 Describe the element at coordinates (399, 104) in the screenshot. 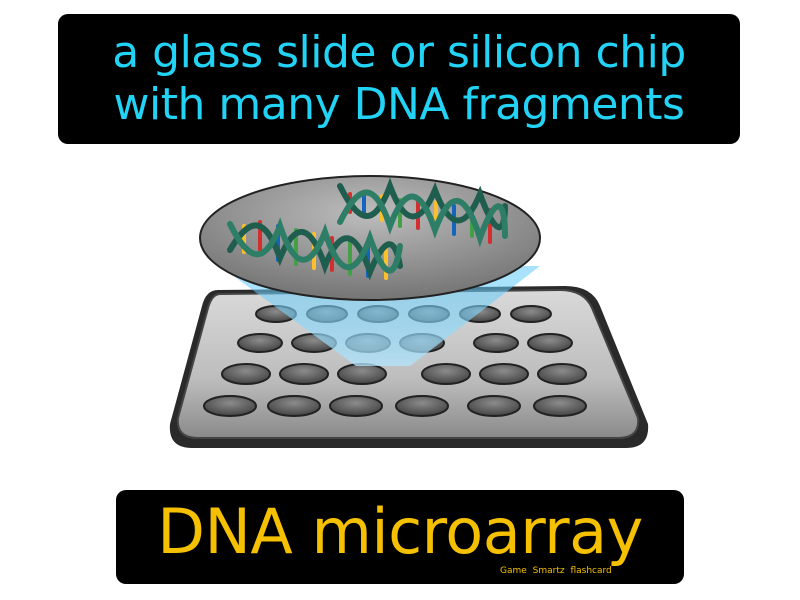

I see `definition-line-2: with many DNA fragments` at that location.